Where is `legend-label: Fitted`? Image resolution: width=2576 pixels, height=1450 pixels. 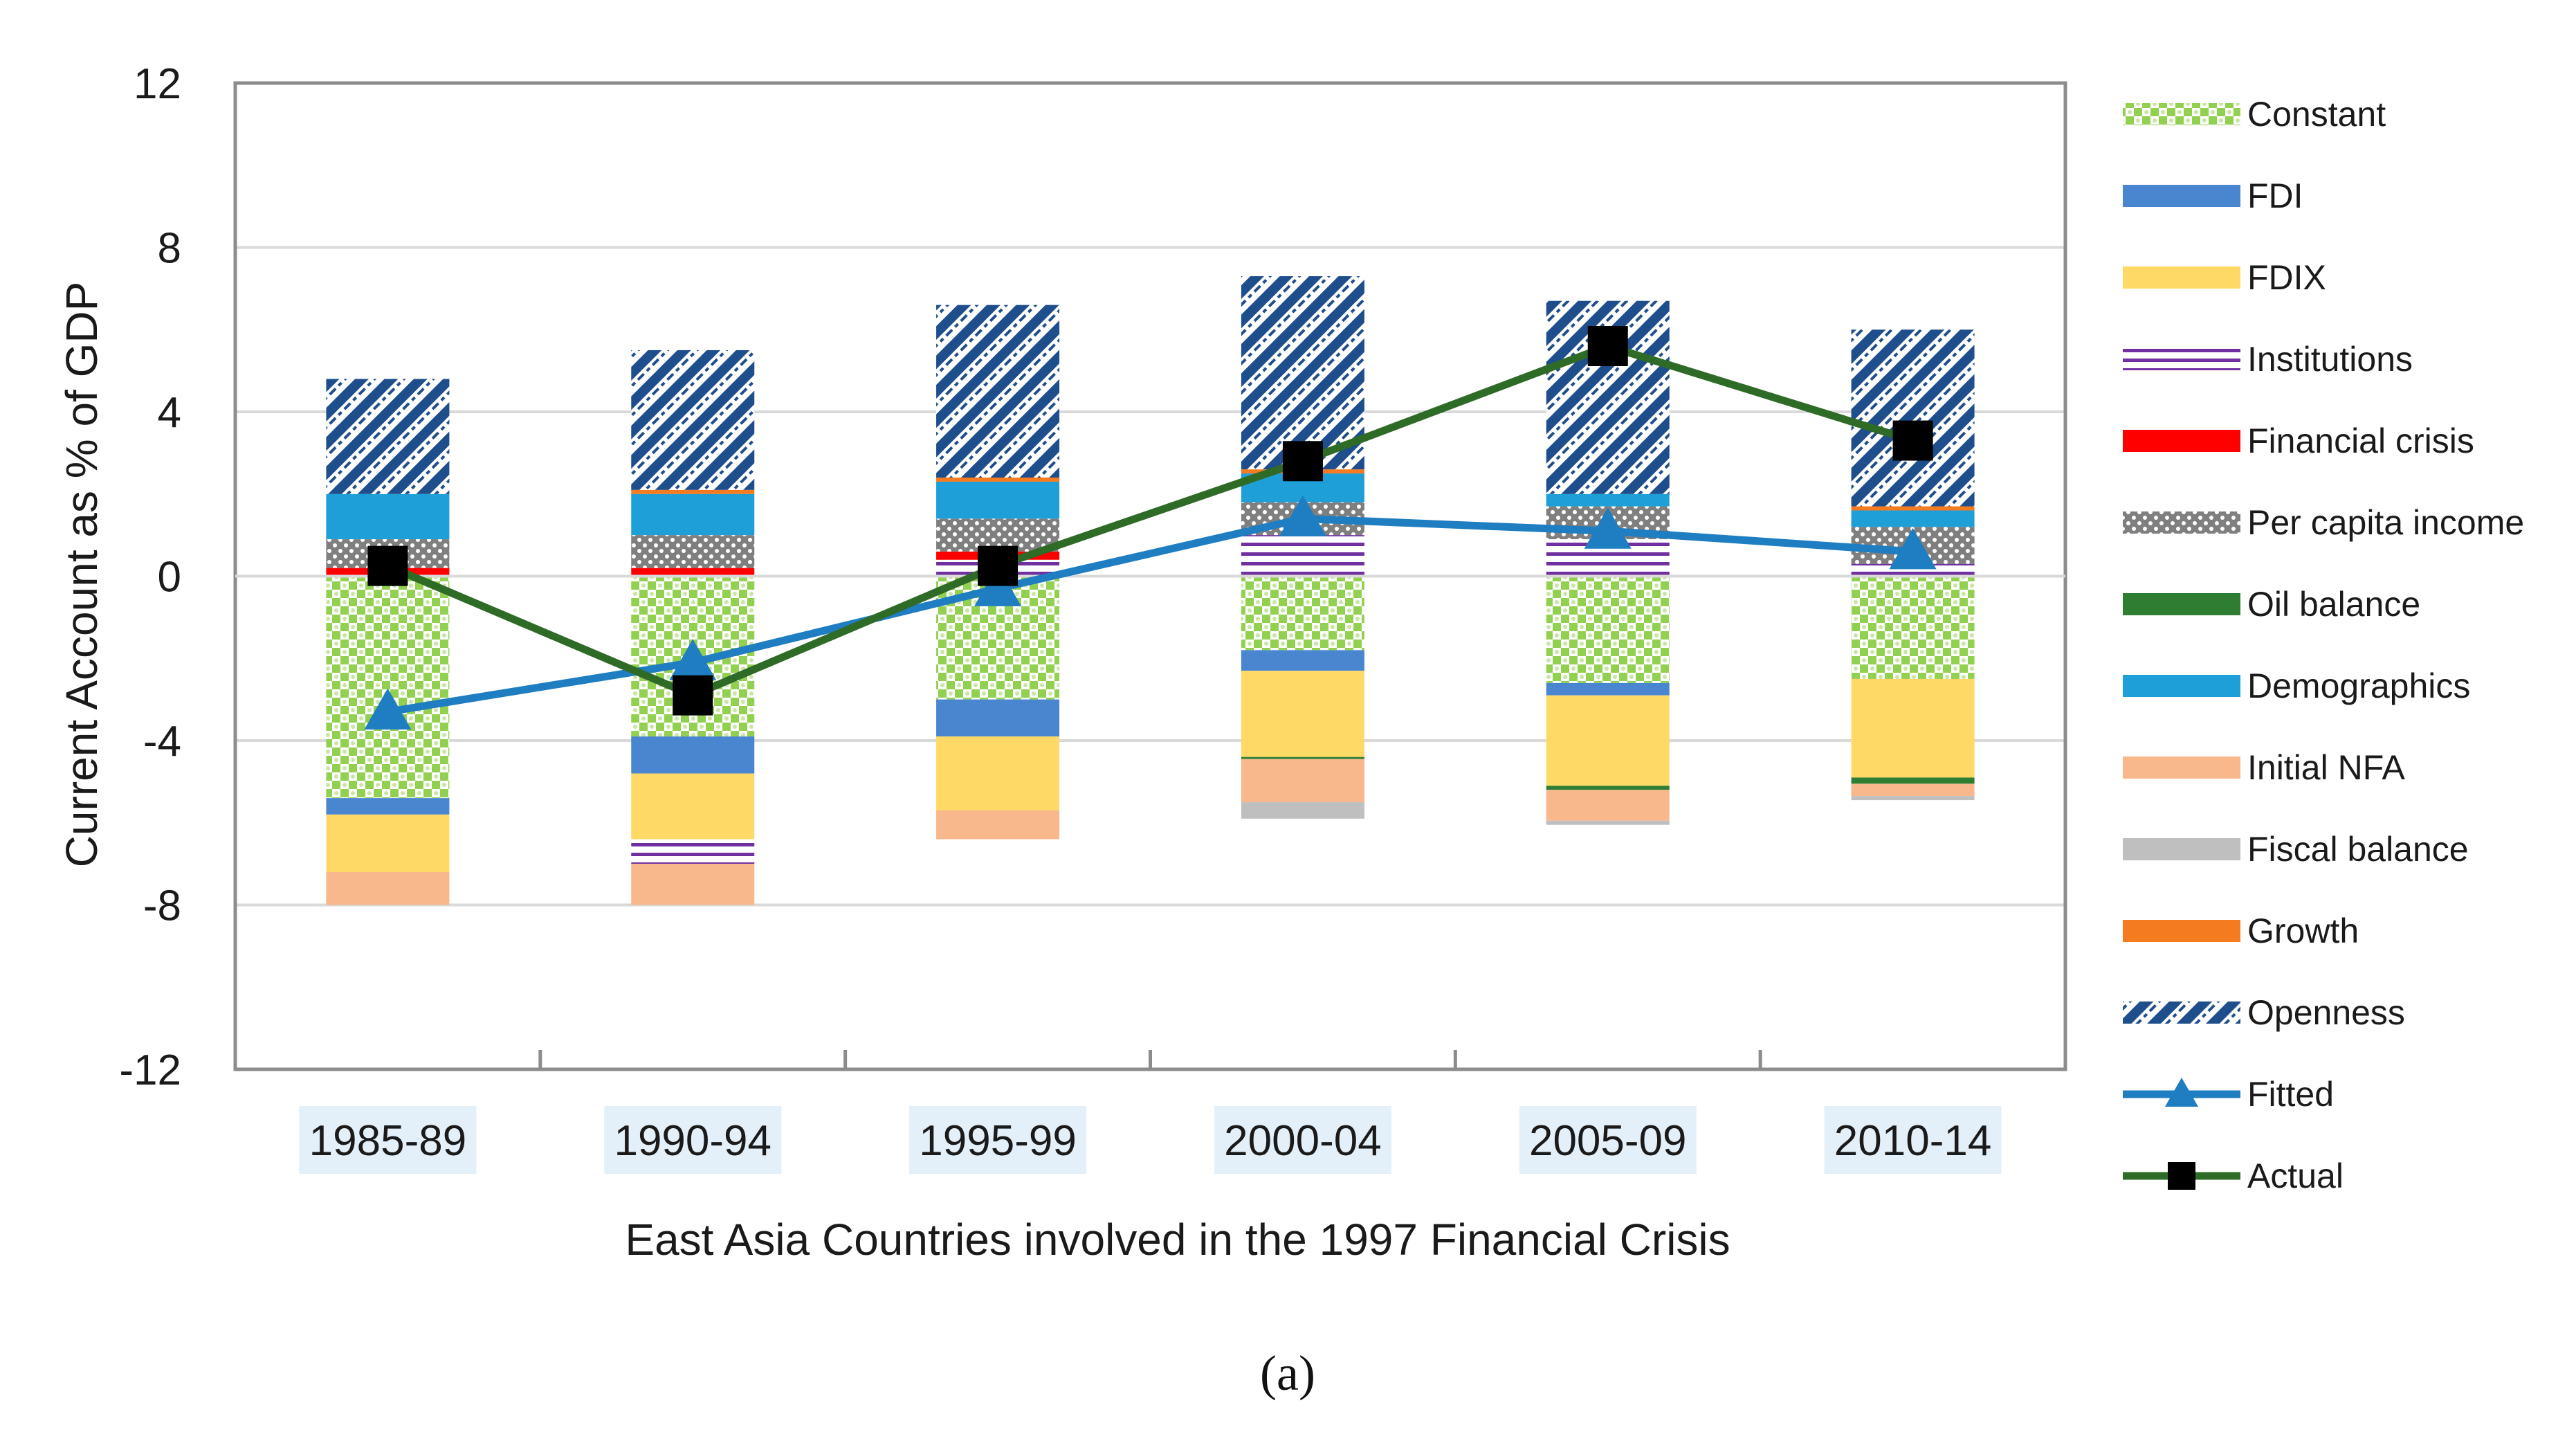
legend-label: Fitted is located at coordinates (2291, 1094).